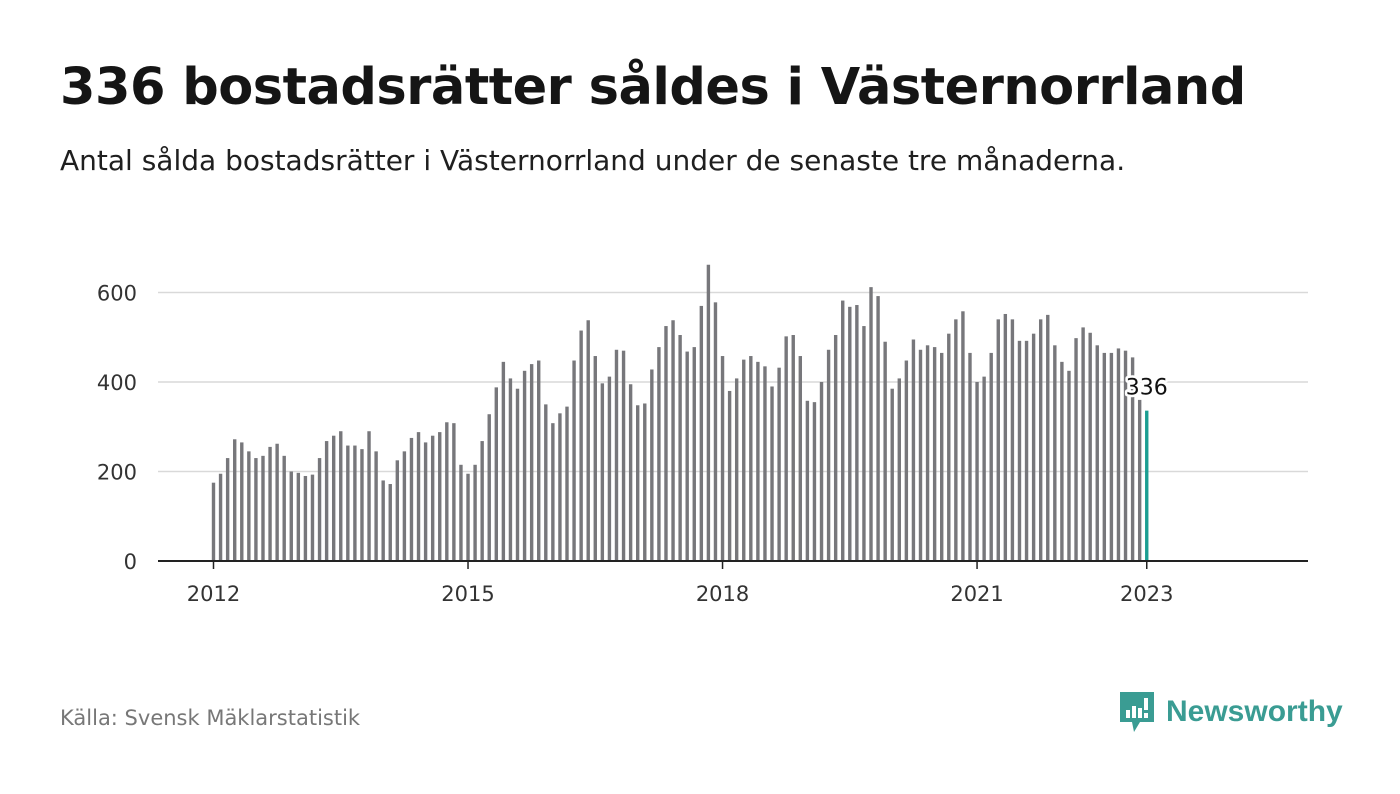 This screenshot has width=1400, height=794. I want to click on latest-value-annotation: 336, so click(1146, 388).